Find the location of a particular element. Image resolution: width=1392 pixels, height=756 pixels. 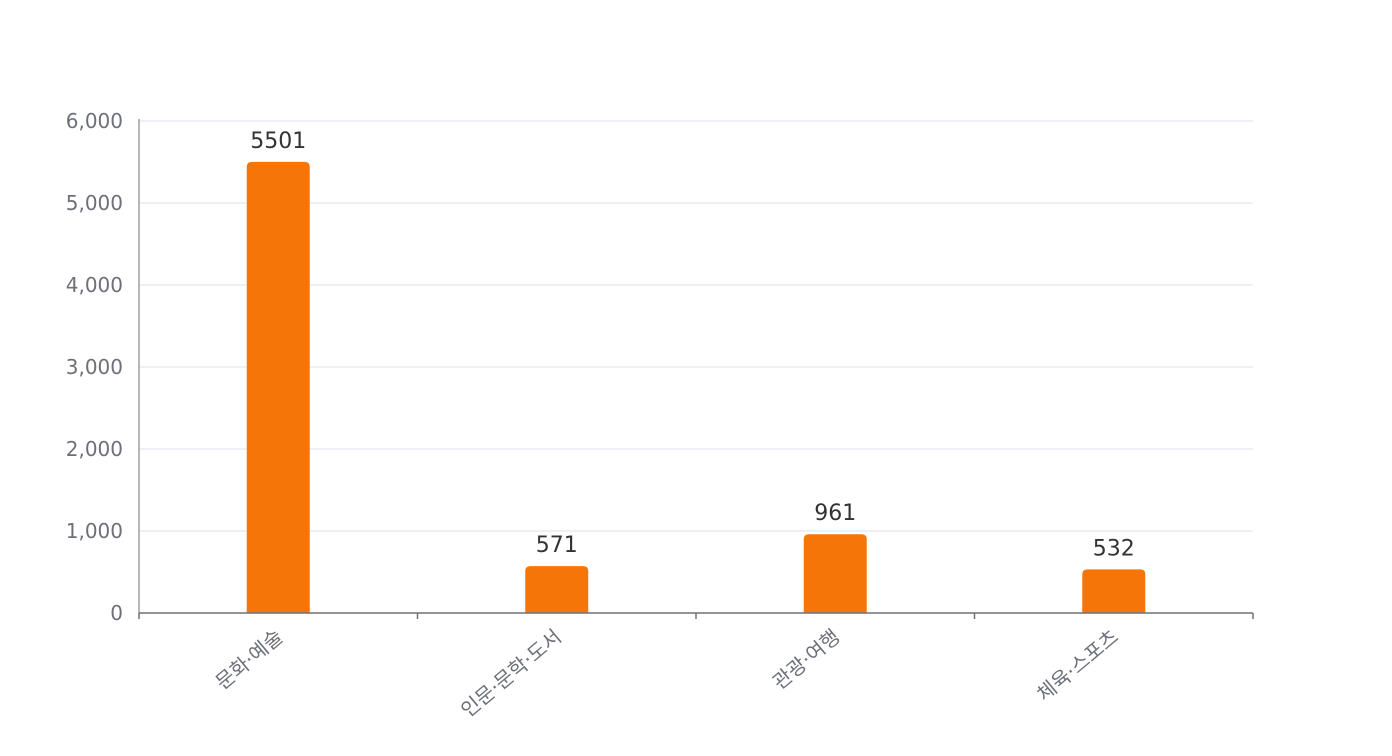

y-tick-label: 0 is located at coordinates (116, 613).